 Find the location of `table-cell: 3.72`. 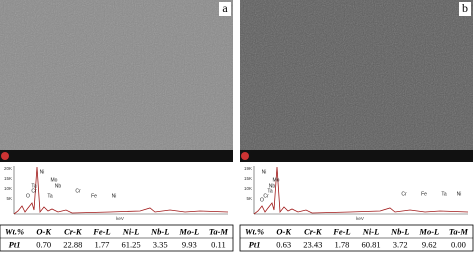

table-cell: 3.72 is located at coordinates (400, 244).